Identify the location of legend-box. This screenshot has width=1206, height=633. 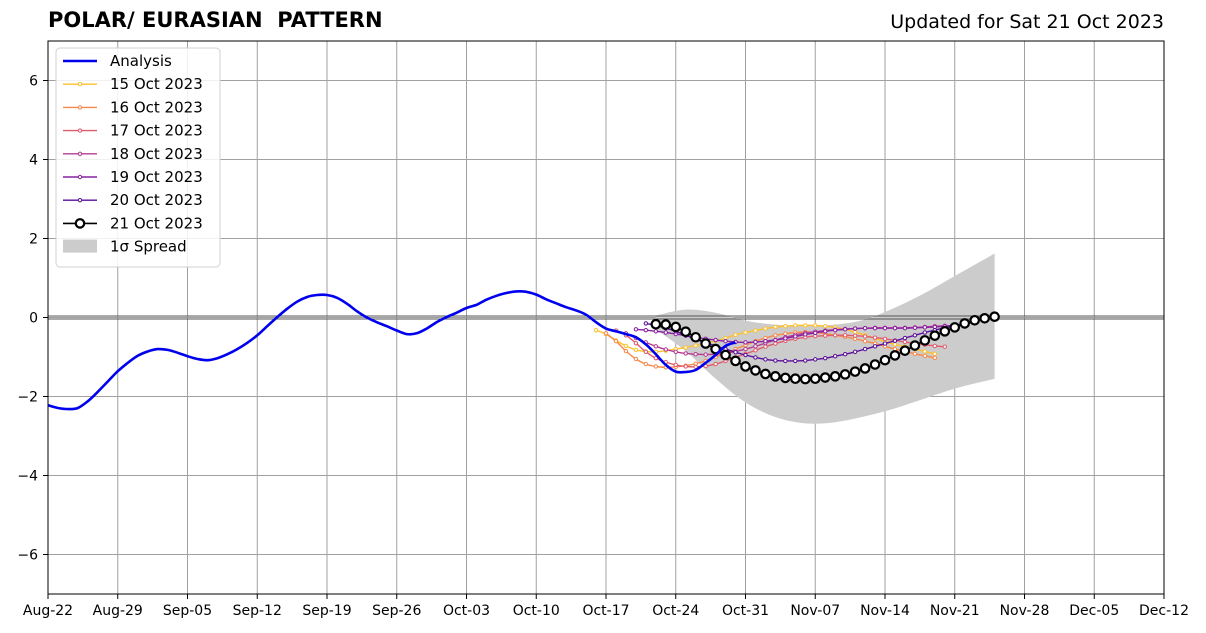
(138, 157).